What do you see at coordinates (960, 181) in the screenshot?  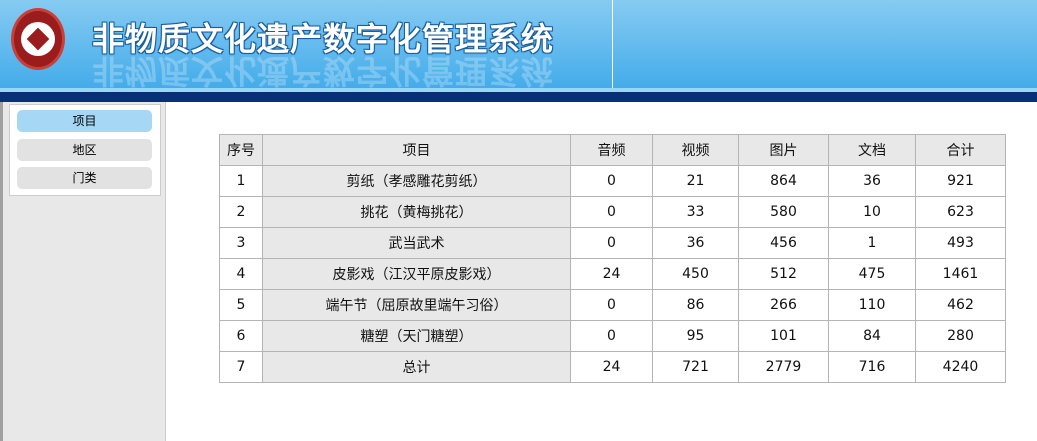 I see `table-cell: 921` at bounding box center [960, 181].